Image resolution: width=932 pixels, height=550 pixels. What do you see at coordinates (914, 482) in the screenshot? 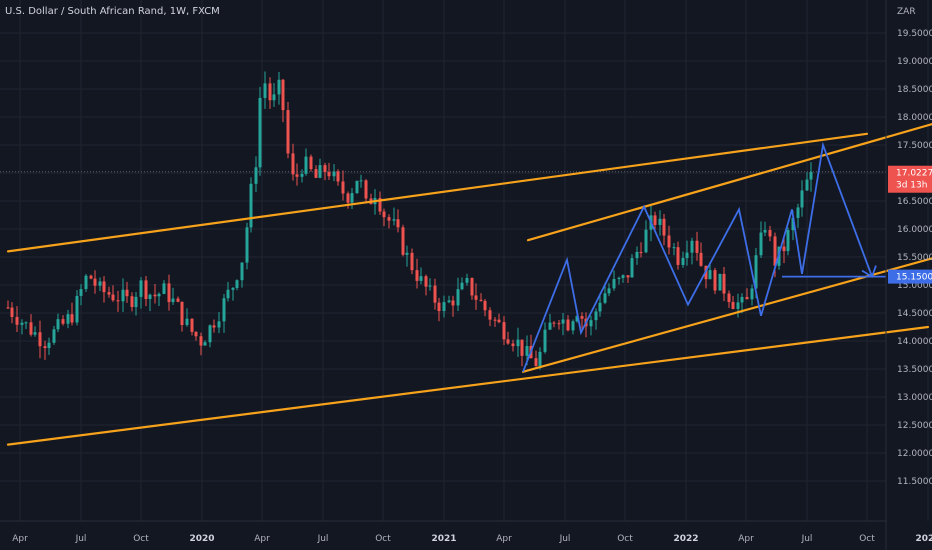
I see `price-tick-label: 11.50000` at bounding box center [914, 482].